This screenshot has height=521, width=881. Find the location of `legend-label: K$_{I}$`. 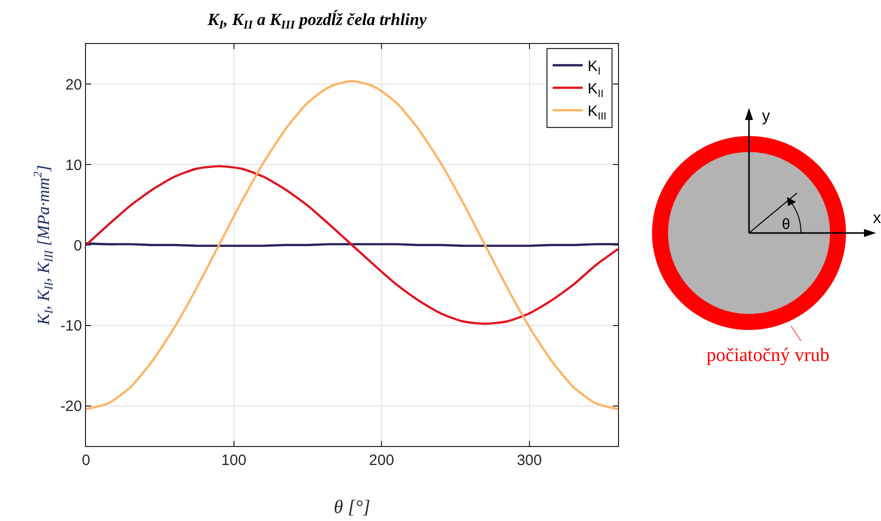

legend-label: K$_{I}$ is located at coordinates (594, 68).